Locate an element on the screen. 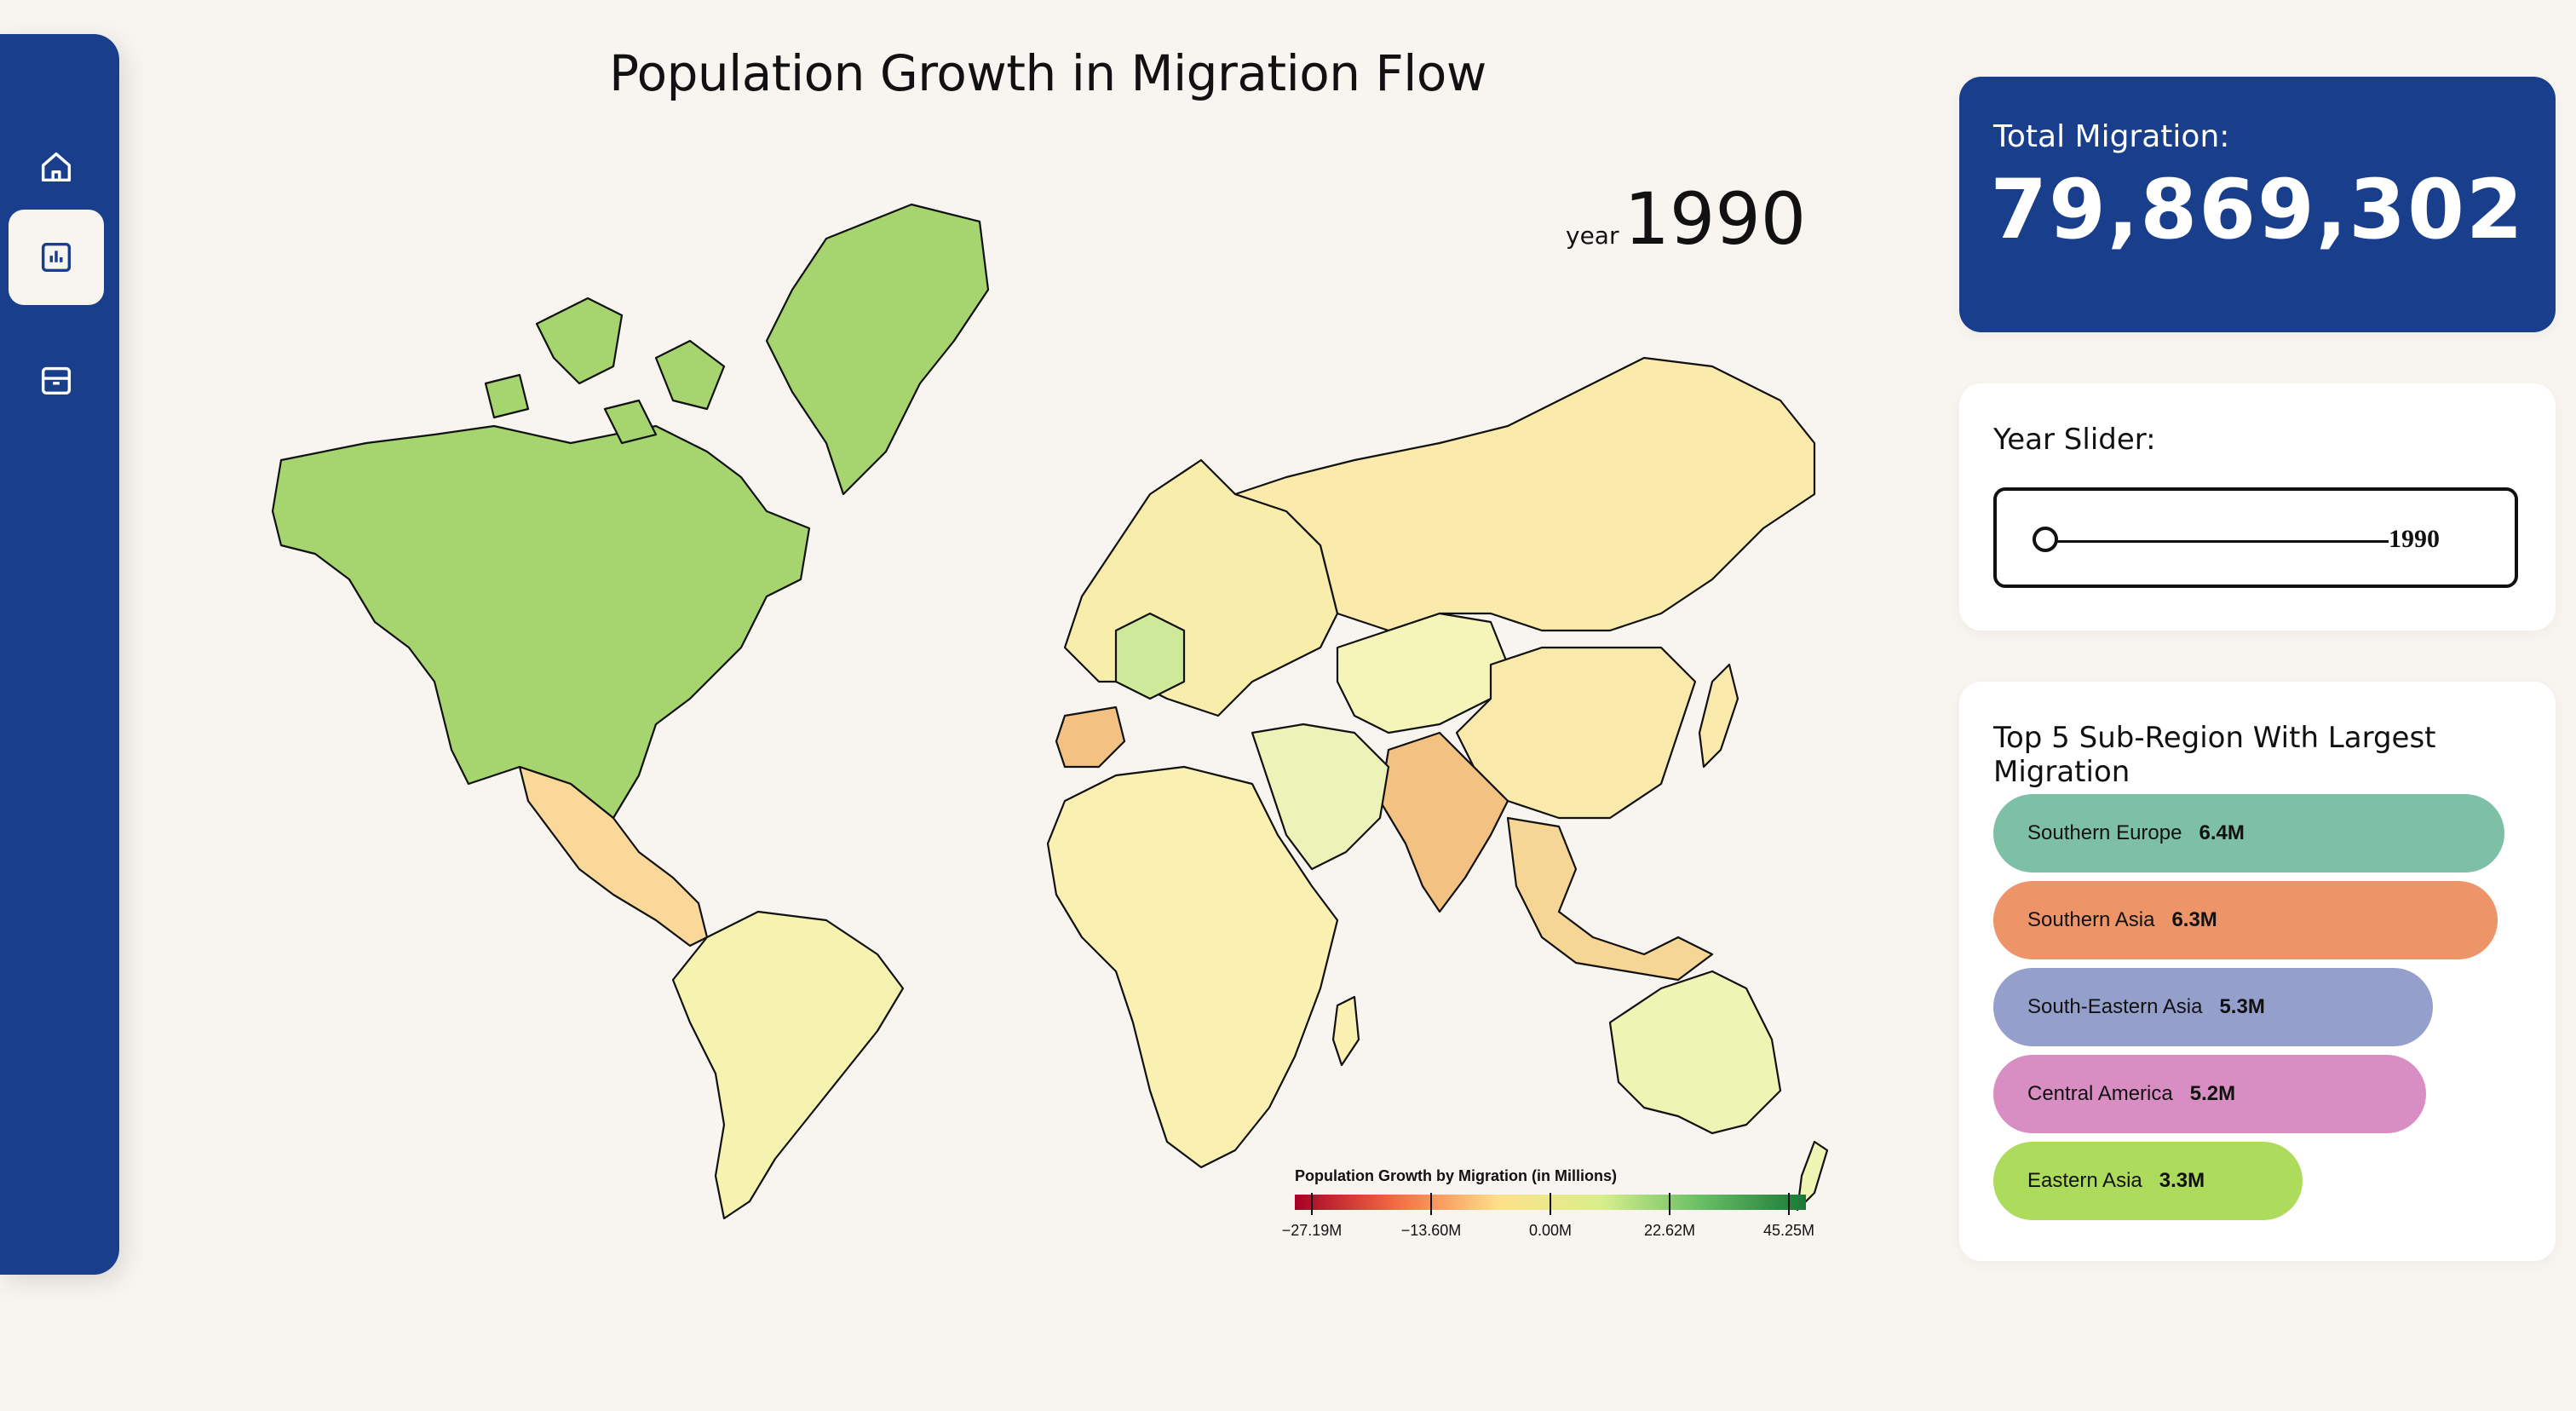 Image resolution: width=2576 pixels, height=1411 pixels. year-slider-card: Year Slider: 1990 is located at coordinates (2257, 507).